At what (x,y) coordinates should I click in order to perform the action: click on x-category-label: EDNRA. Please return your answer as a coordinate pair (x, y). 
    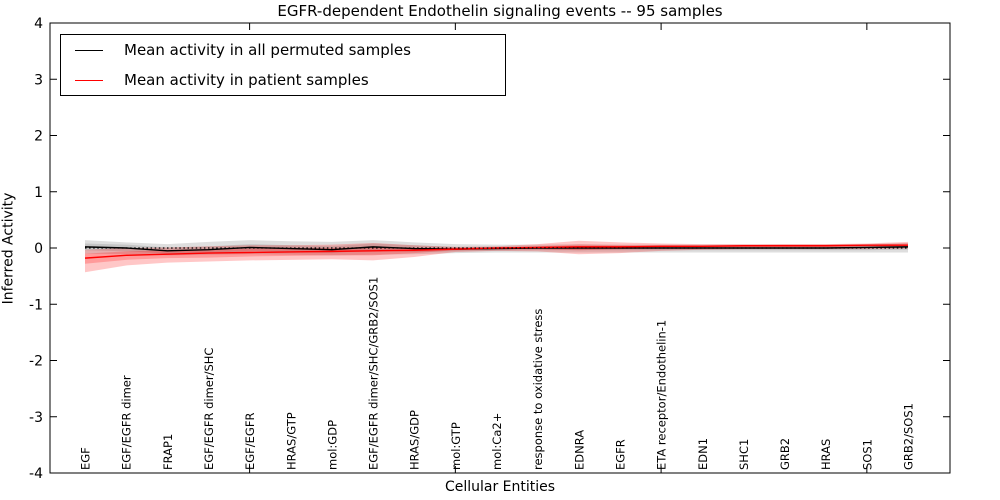
    Looking at the image, I should click on (579, 450).